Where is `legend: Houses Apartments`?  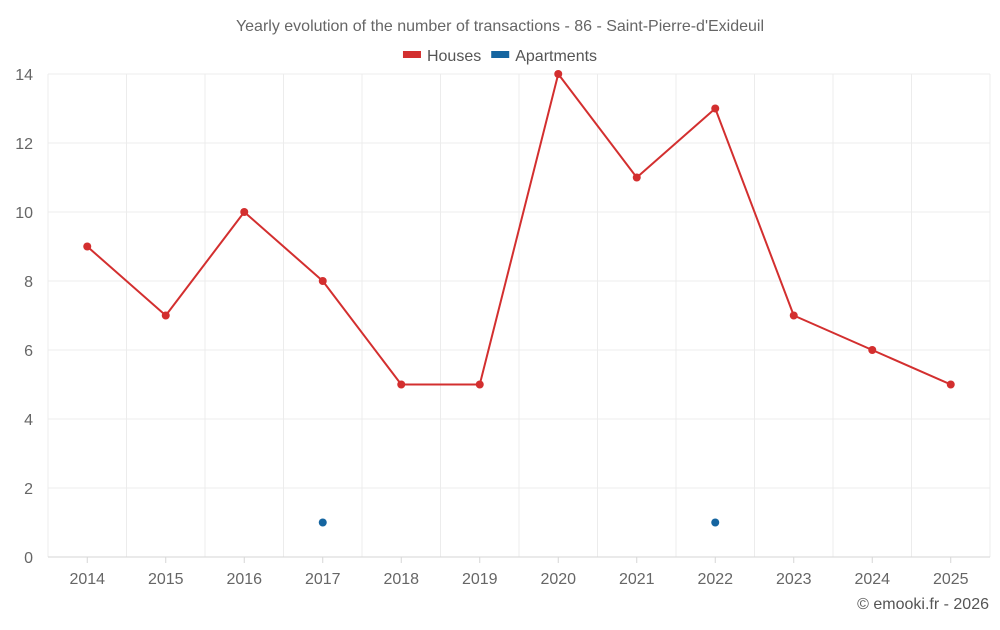 legend: Houses Apartments is located at coordinates (499, 56).